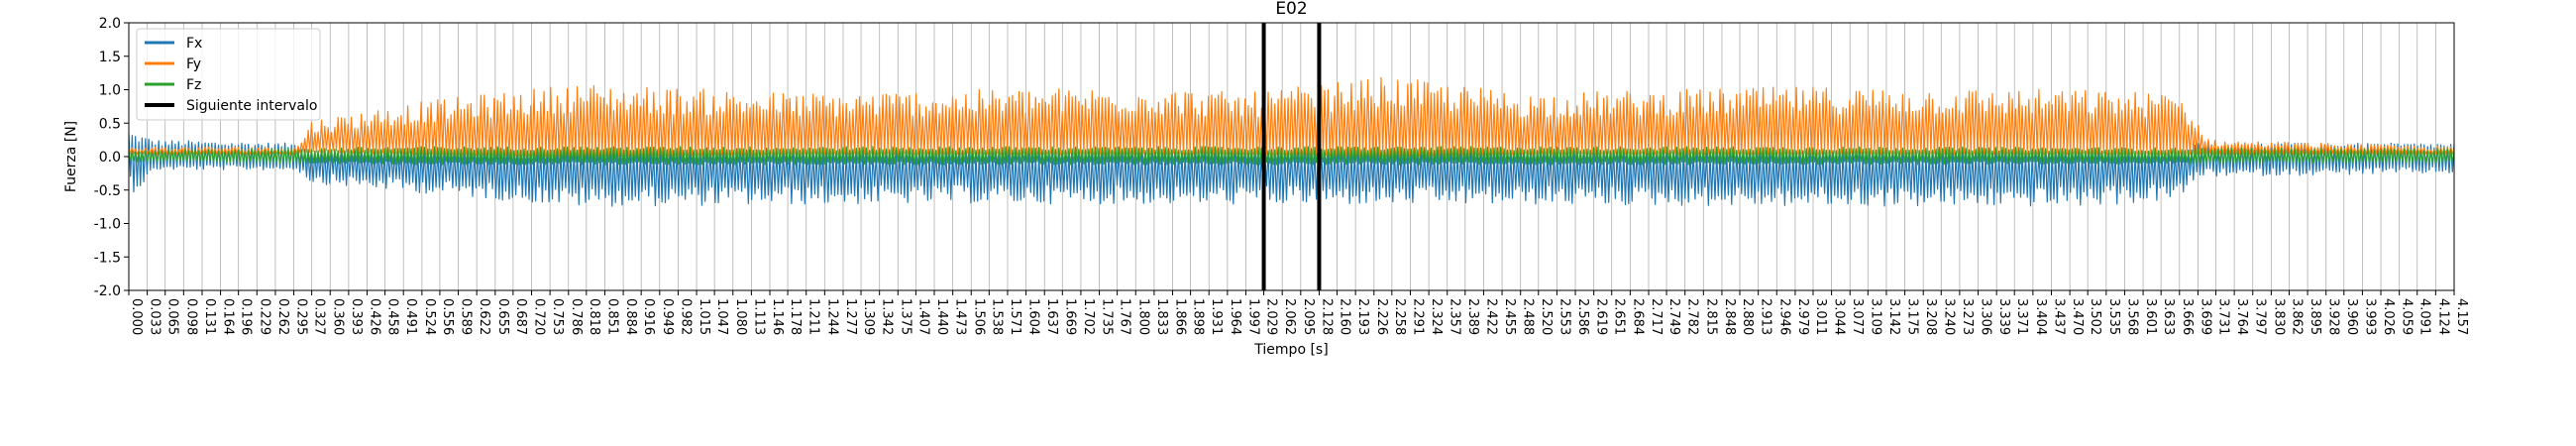 Image resolution: width=2576 pixels, height=446 pixels. I want to click on x-tick-label: 0.786, so click(576, 316).